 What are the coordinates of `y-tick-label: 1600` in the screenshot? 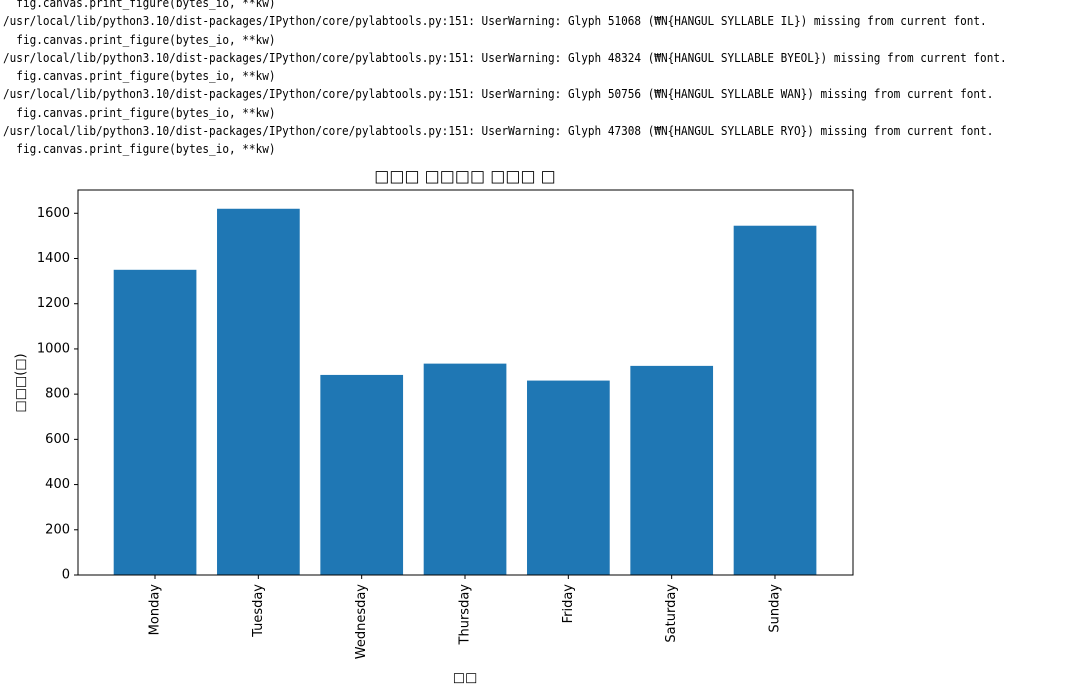 It's located at (53, 213).